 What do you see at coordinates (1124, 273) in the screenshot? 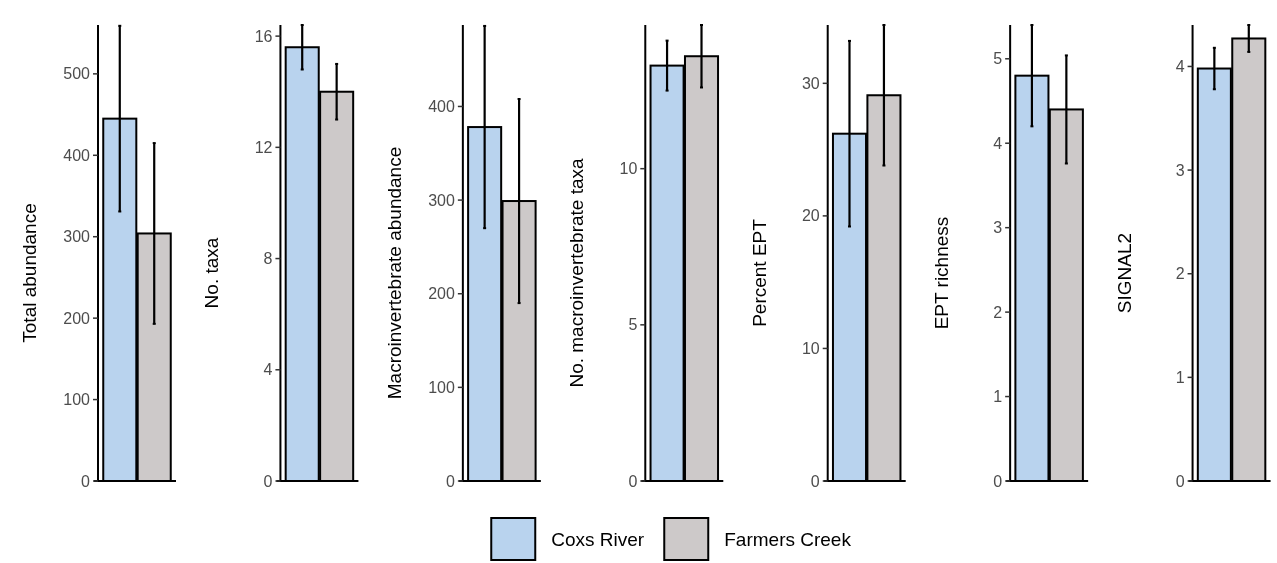
I see `y-axis-title: SIGNAL2` at bounding box center [1124, 273].